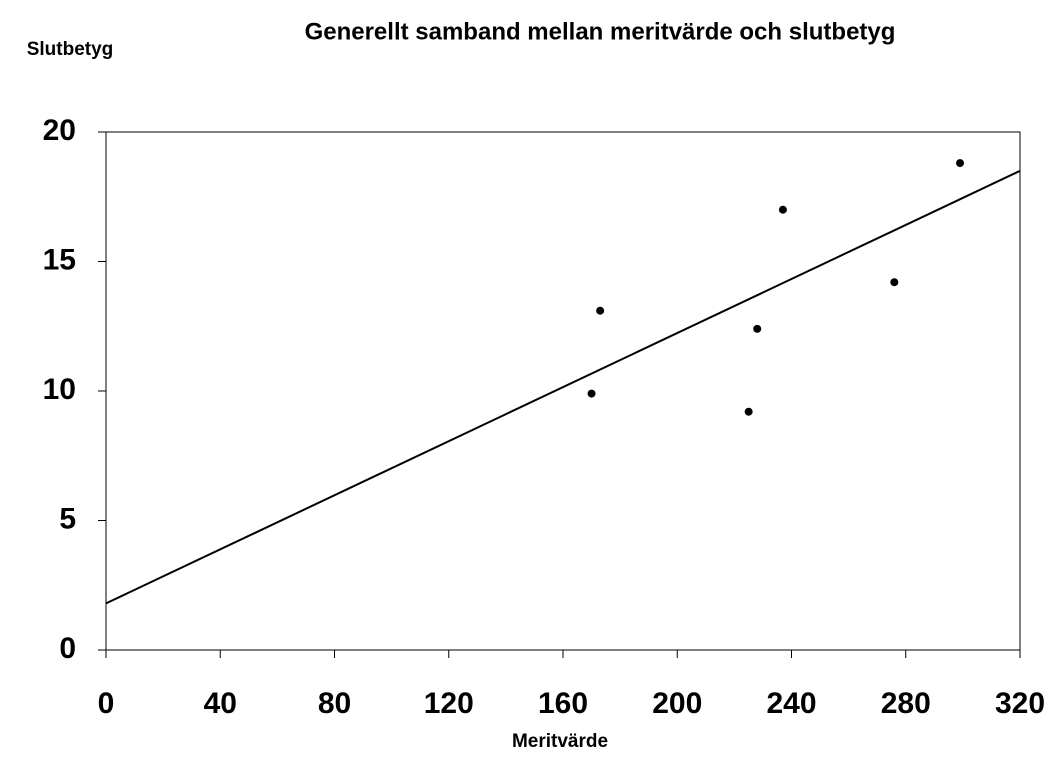 Image resolution: width=1056 pixels, height=778 pixels. I want to click on y-tick-label: 10, so click(59, 389).